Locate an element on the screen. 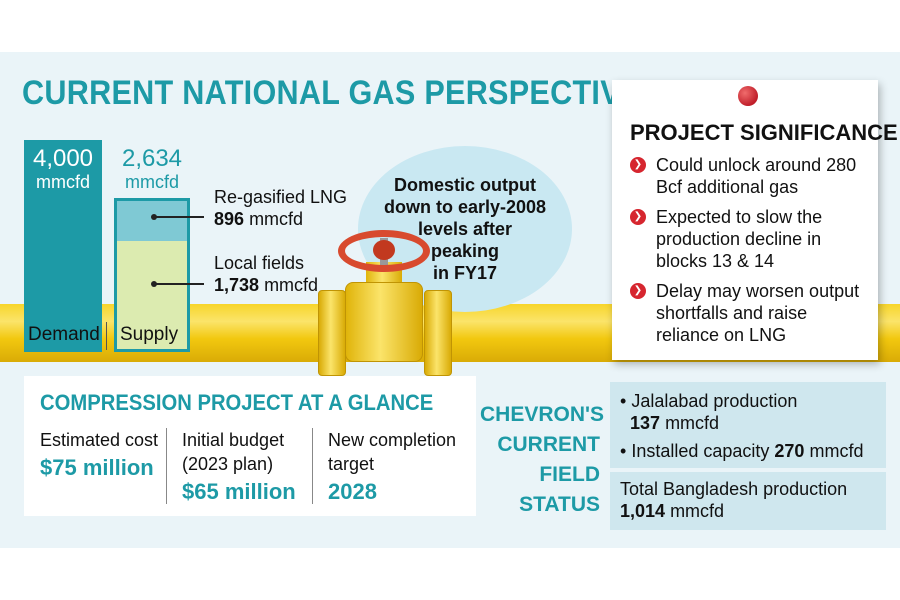 The image size is (900, 600). chevron-title-line-3: FIELD is located at coordinates (569, 474).